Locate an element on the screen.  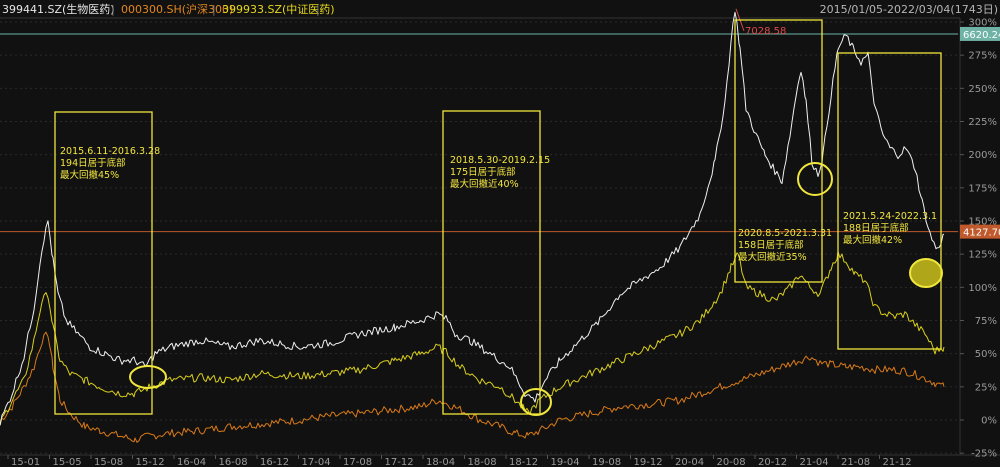
y-tick-label: 150% is located at coordinates (982, 222).